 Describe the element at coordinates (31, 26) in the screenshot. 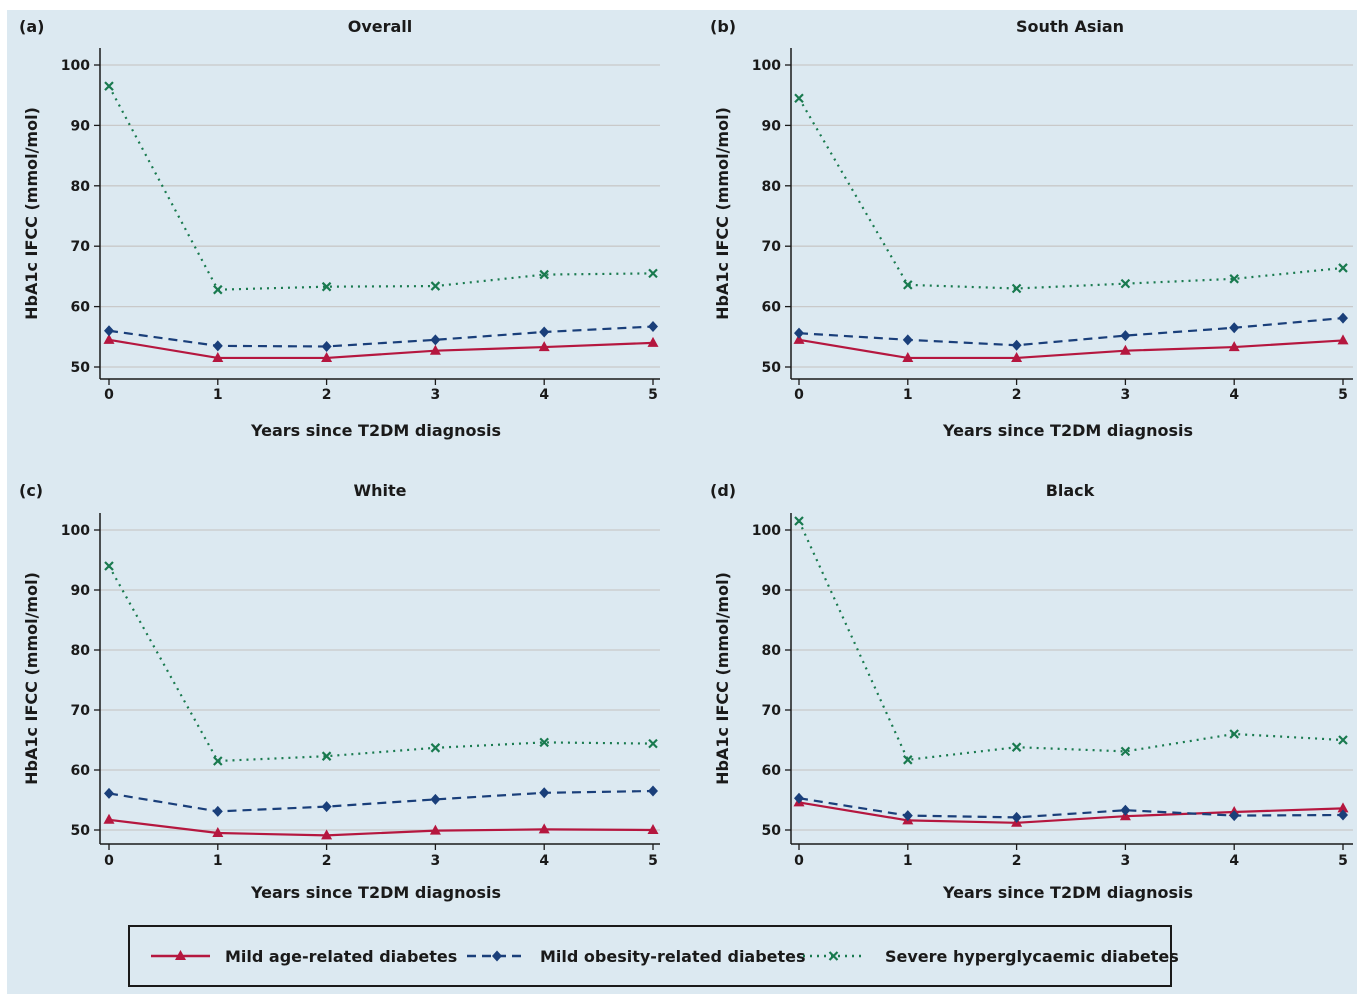

I see `panel-label: (a)` at that location.